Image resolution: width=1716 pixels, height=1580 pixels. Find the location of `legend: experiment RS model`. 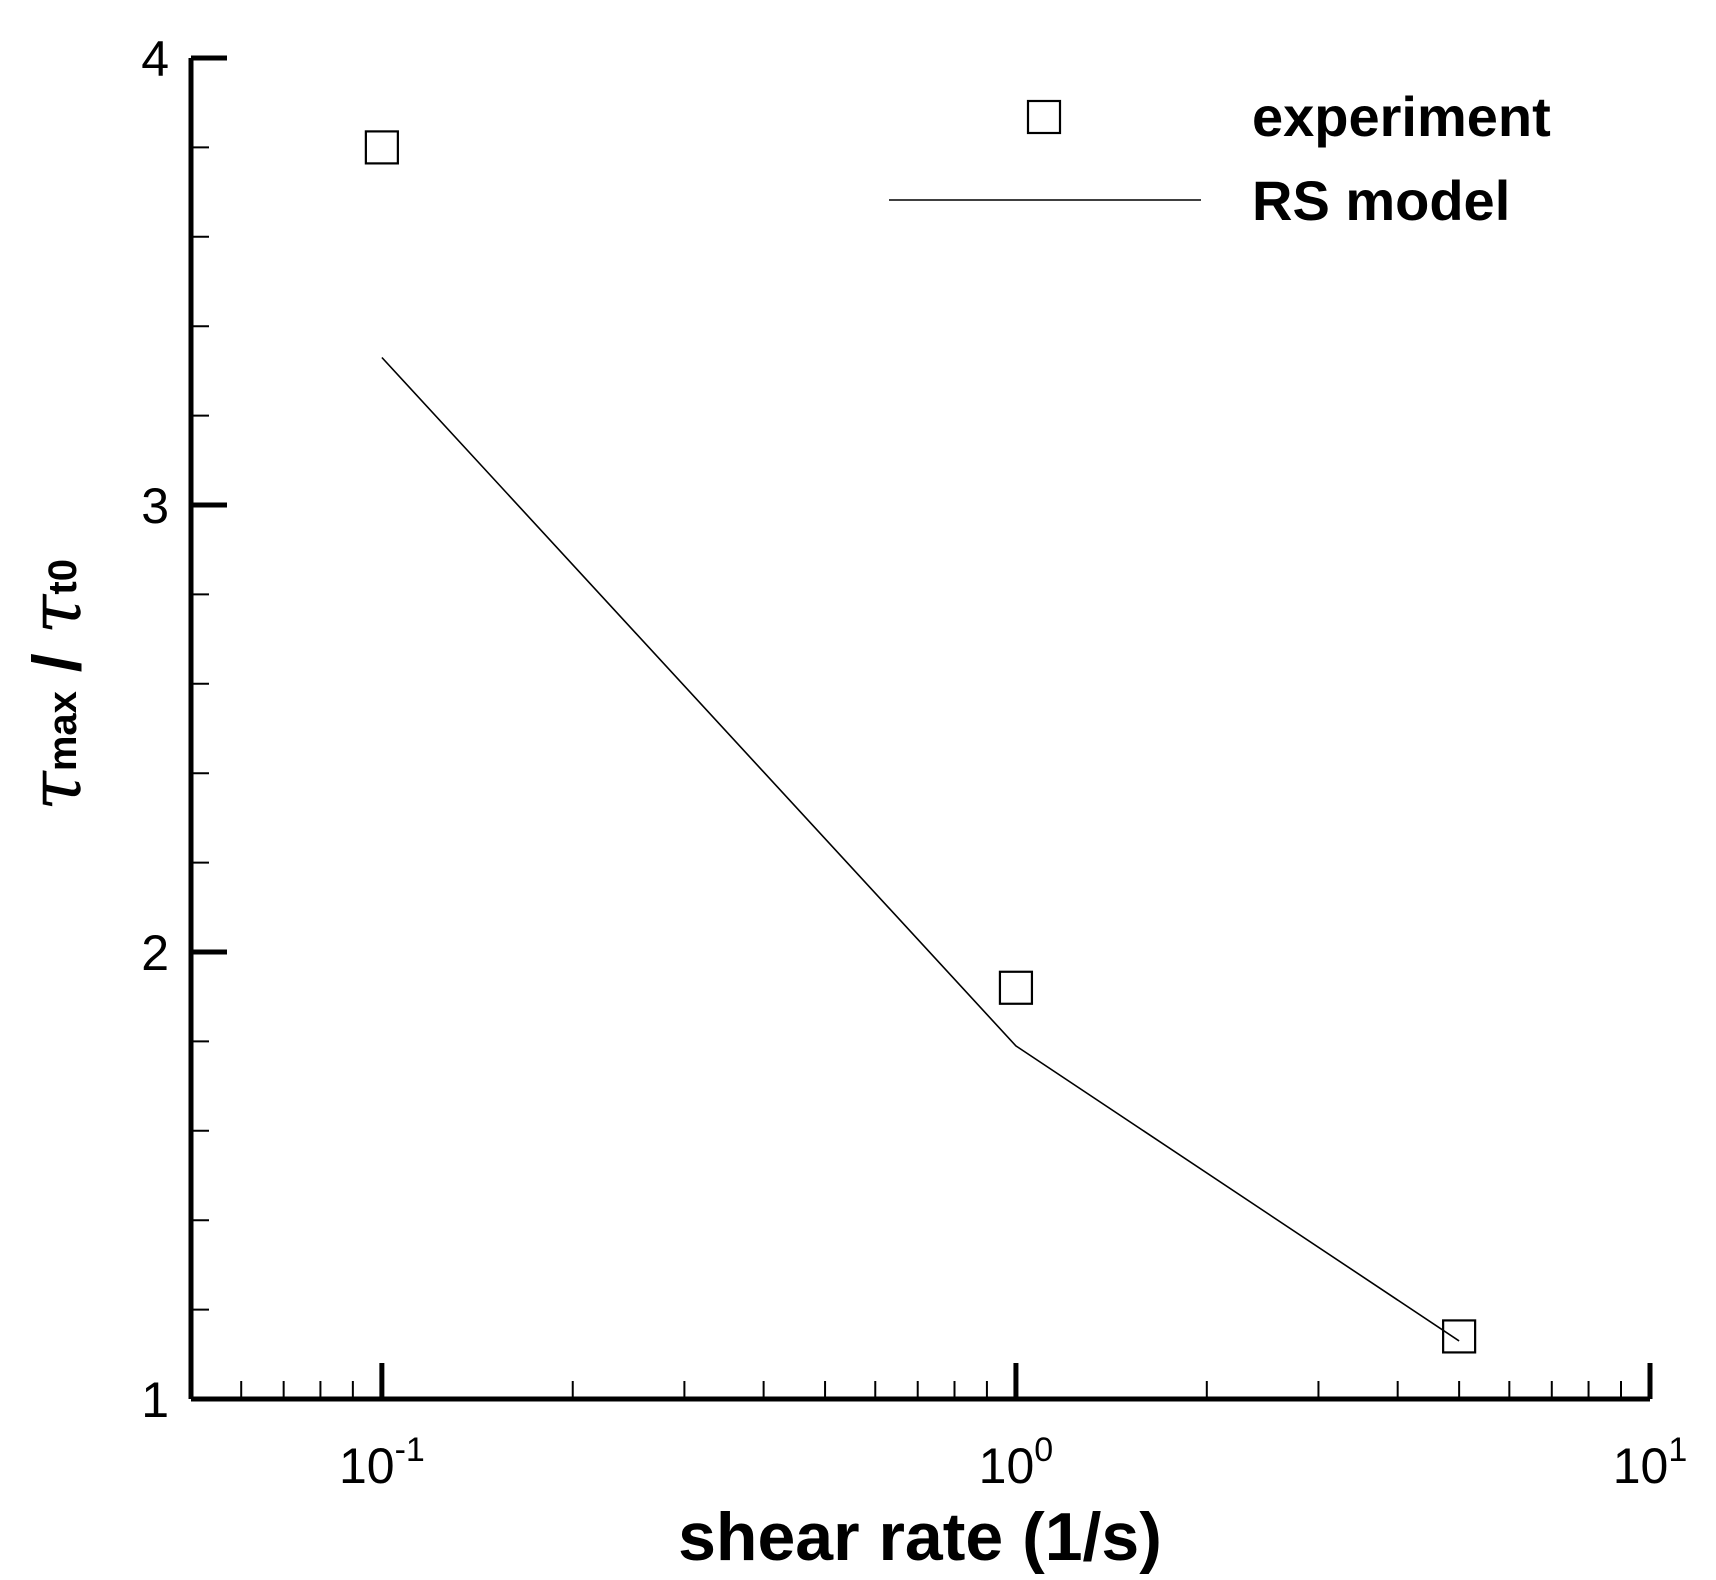

legend: experiment RS model is located at coordinates (1220, 158).